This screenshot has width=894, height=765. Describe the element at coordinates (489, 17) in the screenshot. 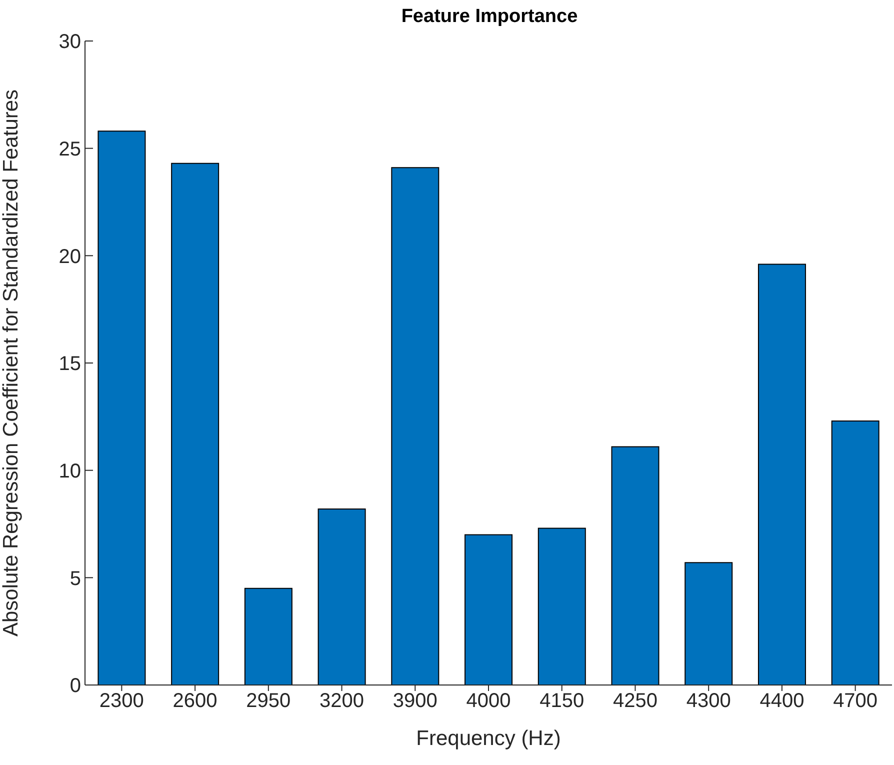

I see `chart-title: Feature Importance` at that location.